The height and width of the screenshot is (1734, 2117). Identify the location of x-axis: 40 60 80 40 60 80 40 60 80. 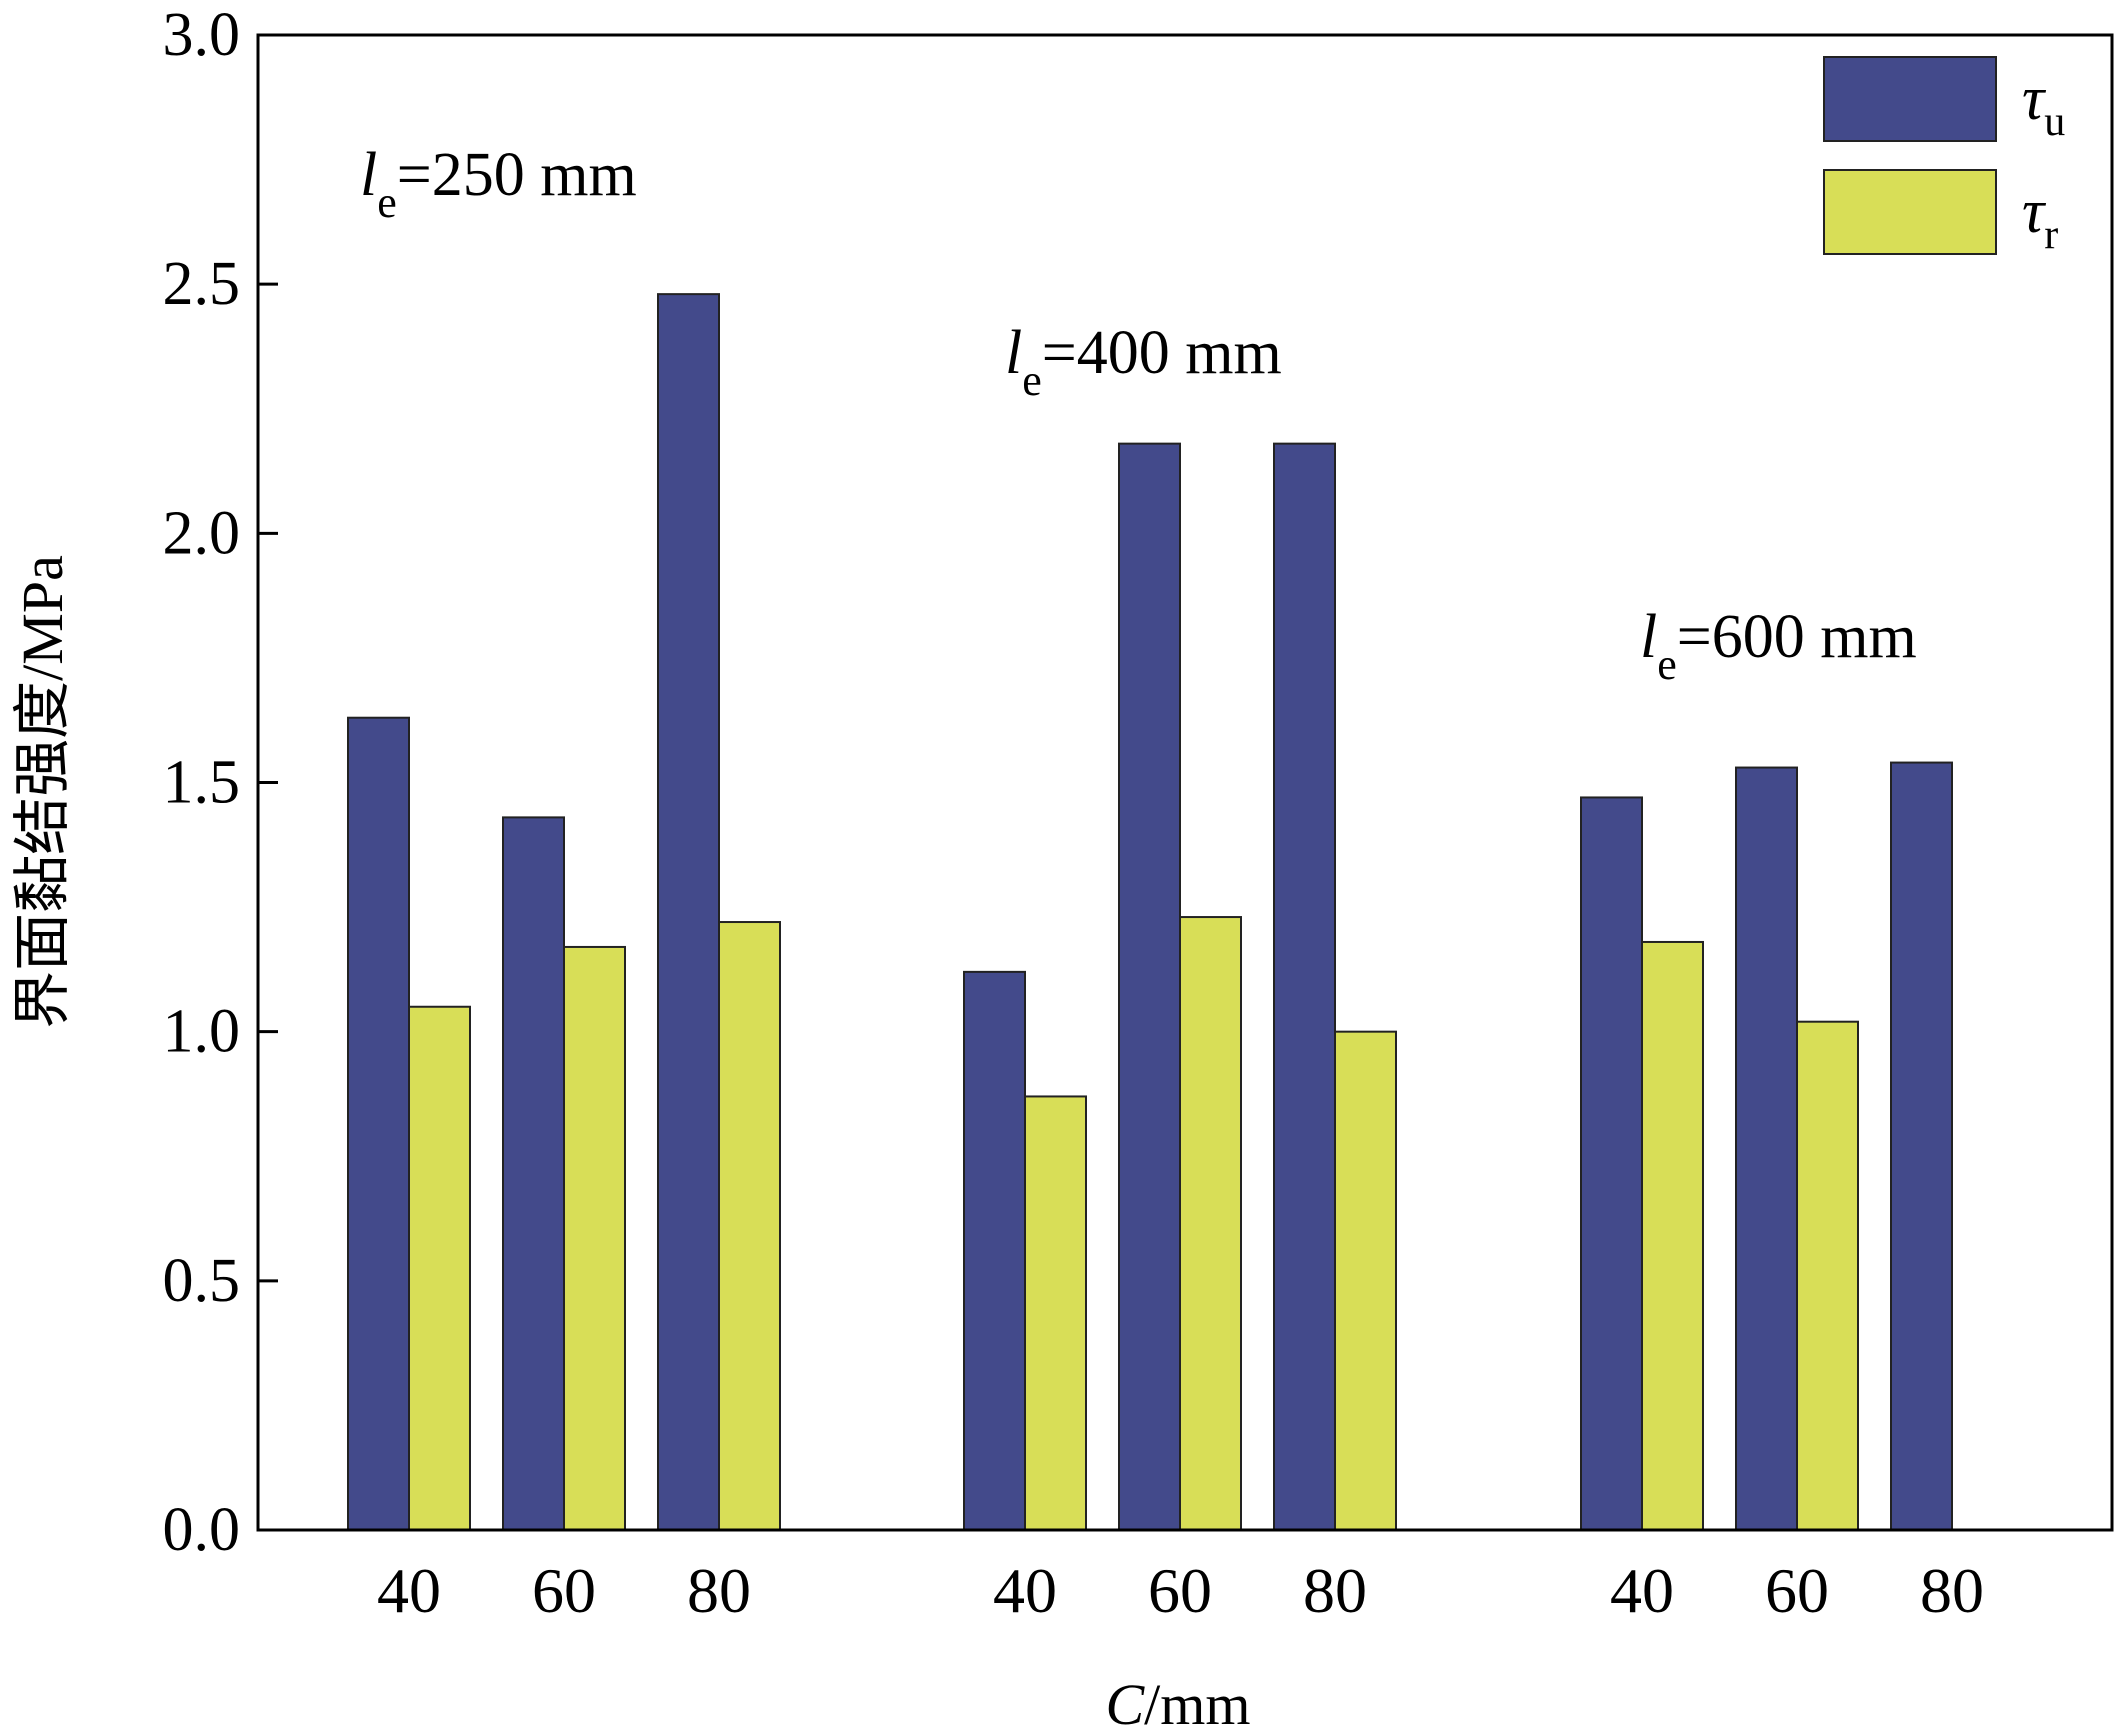
(1180, 1590).